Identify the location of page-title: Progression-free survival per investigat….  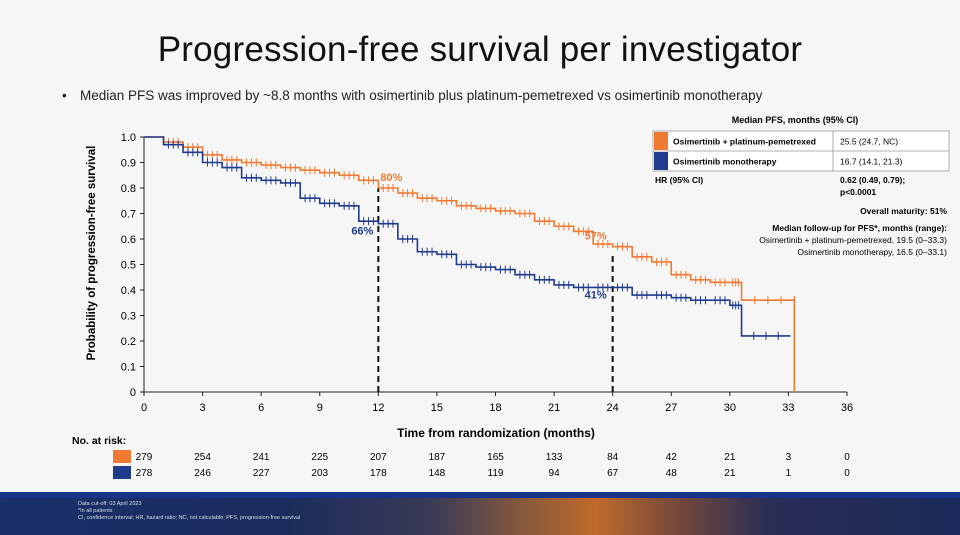
(480, 49).